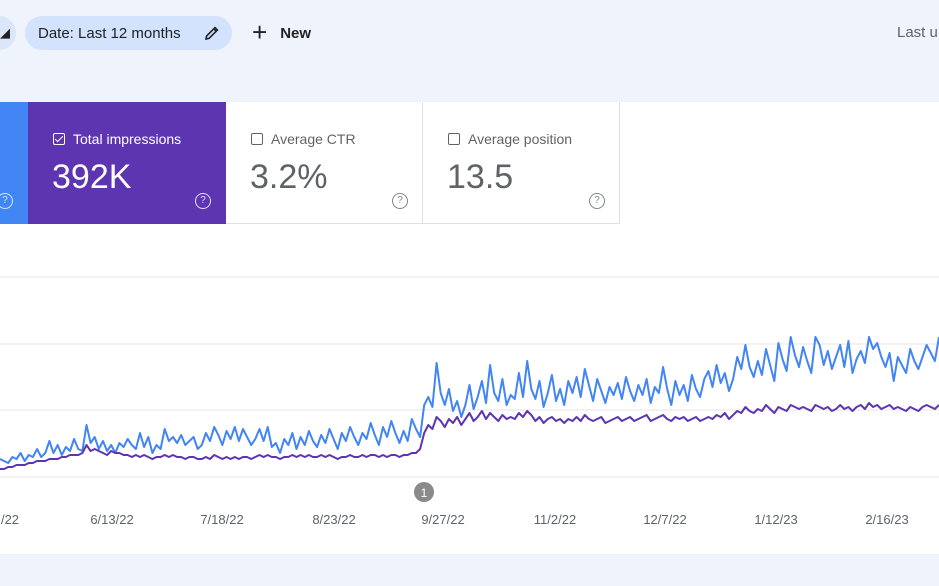 The width and height of the screenshot is (939, 586). I want to click on series-line-total-impressions, so click(469, 436).